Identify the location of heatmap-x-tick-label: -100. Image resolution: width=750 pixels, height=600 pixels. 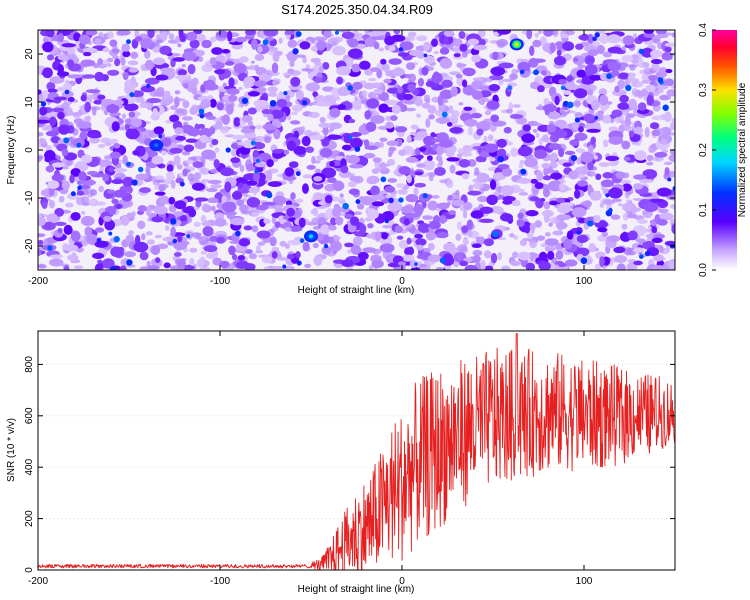
(220, 281).